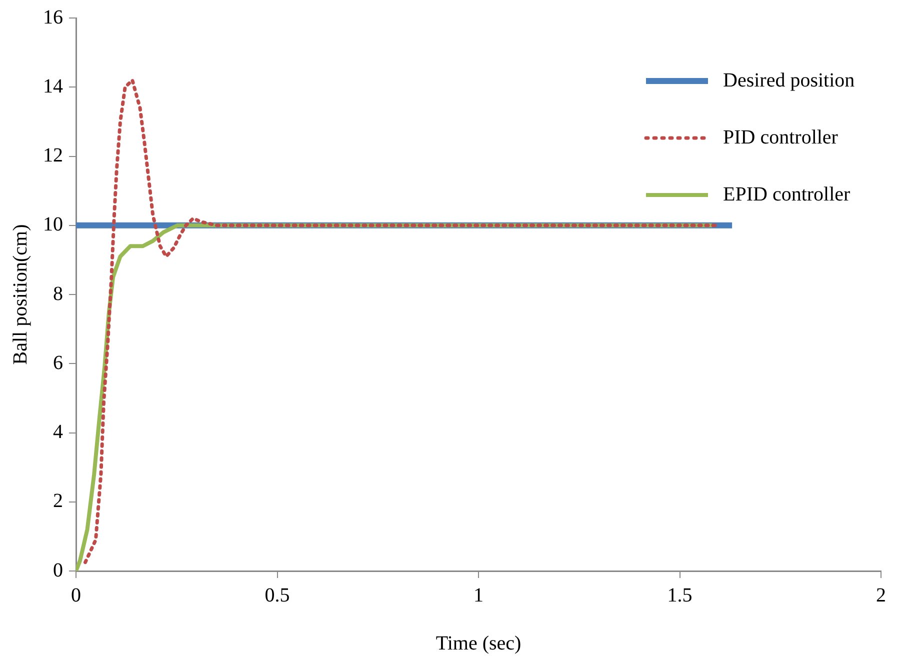 This screenshot has height=665, width=909. I want to click on y-tick-label: 0, so click(58, 570).